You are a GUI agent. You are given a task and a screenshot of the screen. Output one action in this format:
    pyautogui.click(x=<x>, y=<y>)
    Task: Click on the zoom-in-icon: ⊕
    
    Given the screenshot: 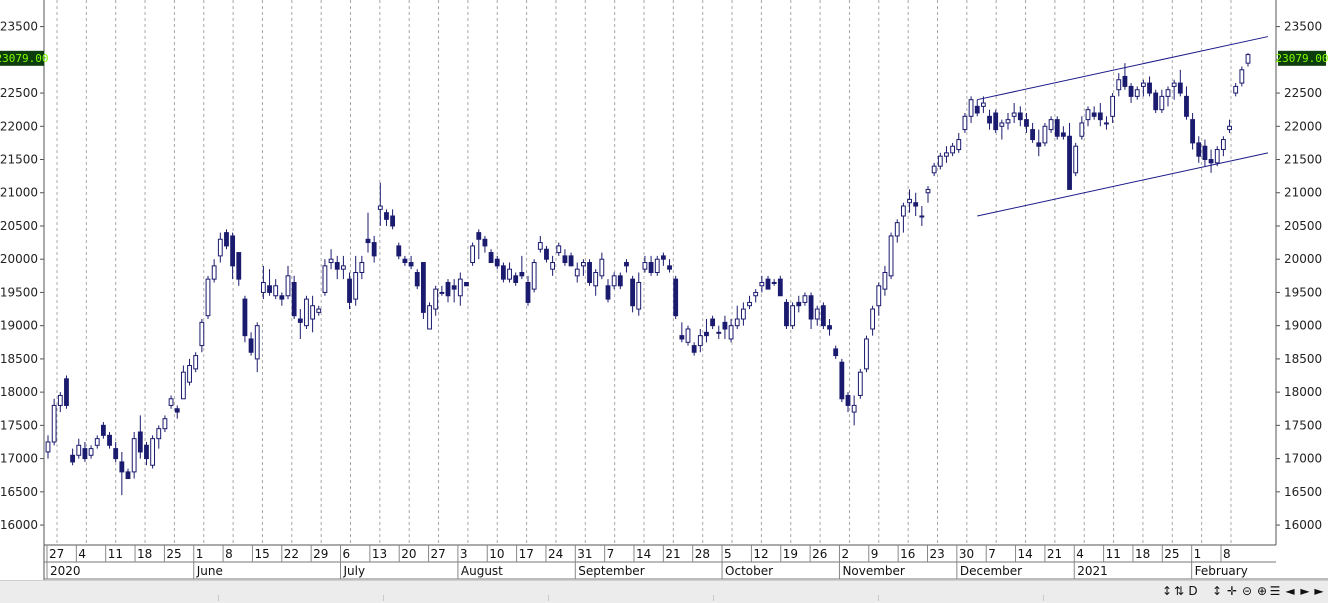 What is the action you would take?
    pyautogui.click(x=1262, y=591)
    